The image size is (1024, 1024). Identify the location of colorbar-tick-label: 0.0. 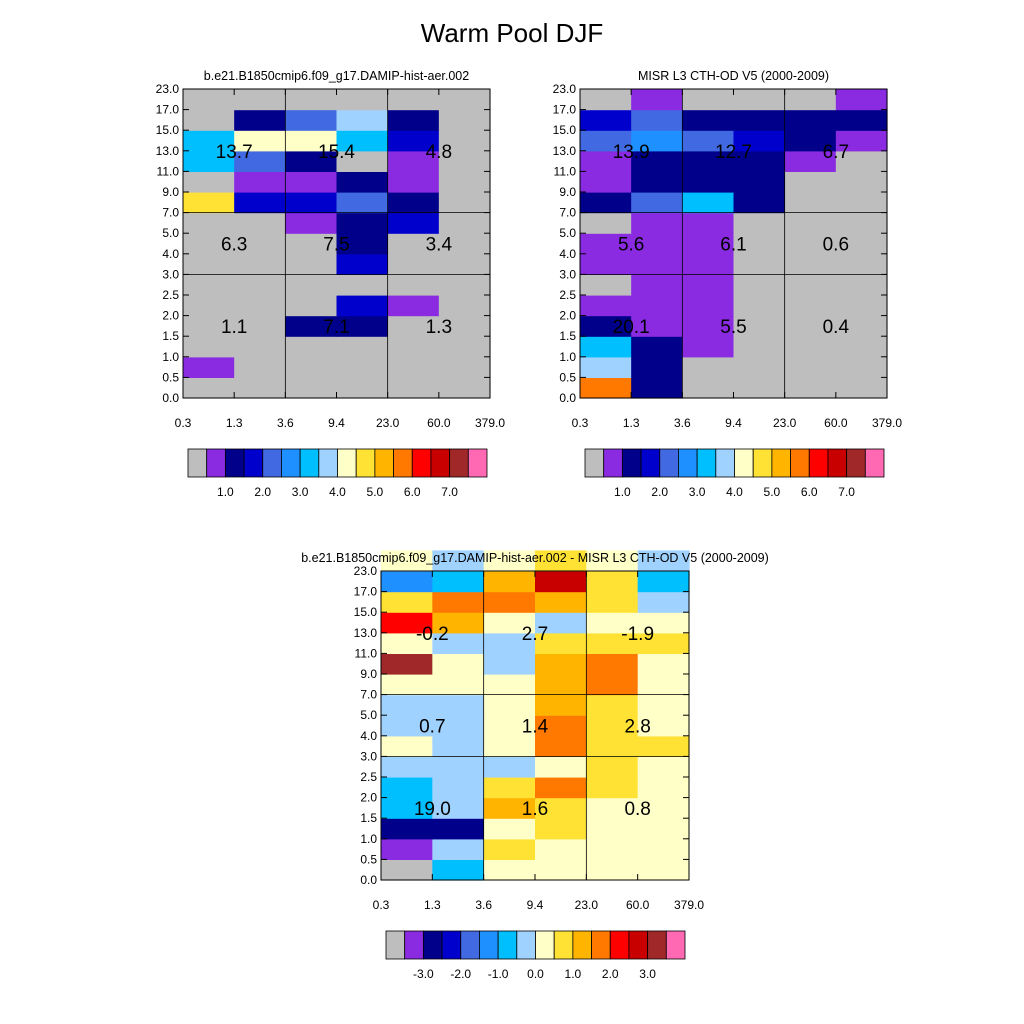
(535, 974).